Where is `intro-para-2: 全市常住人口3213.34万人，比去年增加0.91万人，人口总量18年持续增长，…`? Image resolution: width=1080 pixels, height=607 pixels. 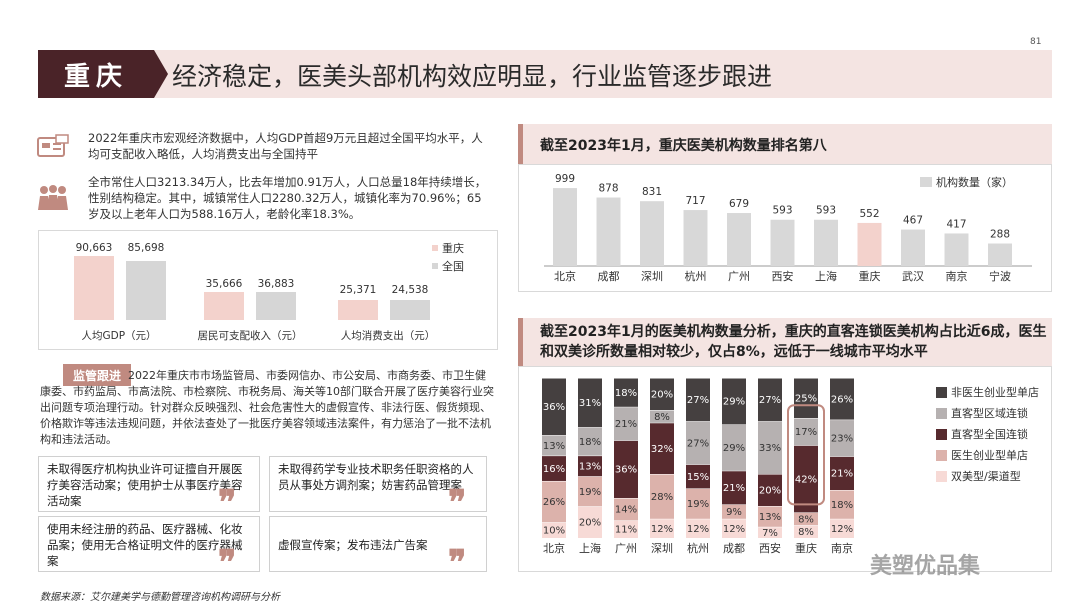 intro-para-2: 全市常住人口3213.34万人，比去年增加0.91万人，人口总量18年持续增长，… is located at coordinates (287, 198).